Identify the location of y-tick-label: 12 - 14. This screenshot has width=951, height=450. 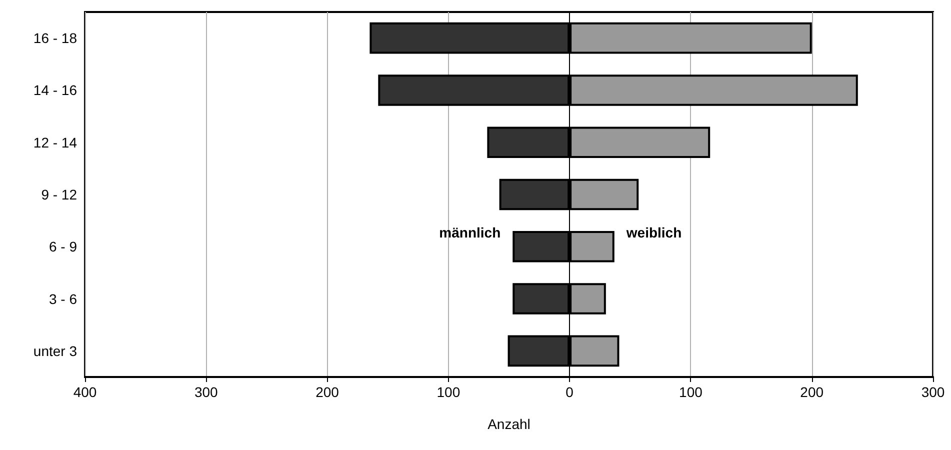
(55, 142).